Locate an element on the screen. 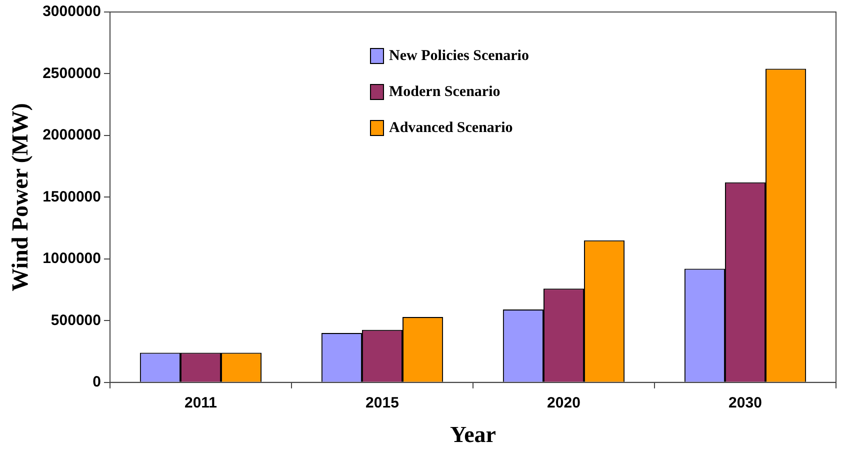 The height and width of the screenshot is (458, 852). x-tick-label: 2011 is located at coordinates (201, 403).